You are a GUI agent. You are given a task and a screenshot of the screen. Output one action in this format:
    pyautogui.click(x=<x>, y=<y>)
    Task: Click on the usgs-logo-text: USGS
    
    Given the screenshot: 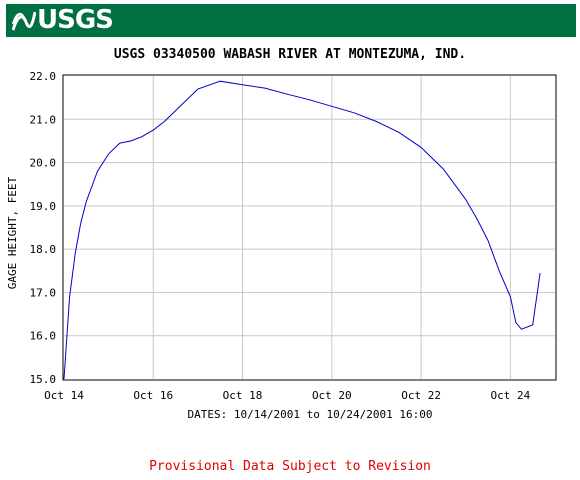 What is the action you would take?
    pyautogui.click(x=75, y=20)
    